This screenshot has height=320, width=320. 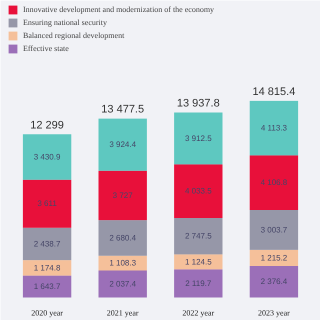 I want to click on data-label: 2 747.5, so click(x=198, y=236).